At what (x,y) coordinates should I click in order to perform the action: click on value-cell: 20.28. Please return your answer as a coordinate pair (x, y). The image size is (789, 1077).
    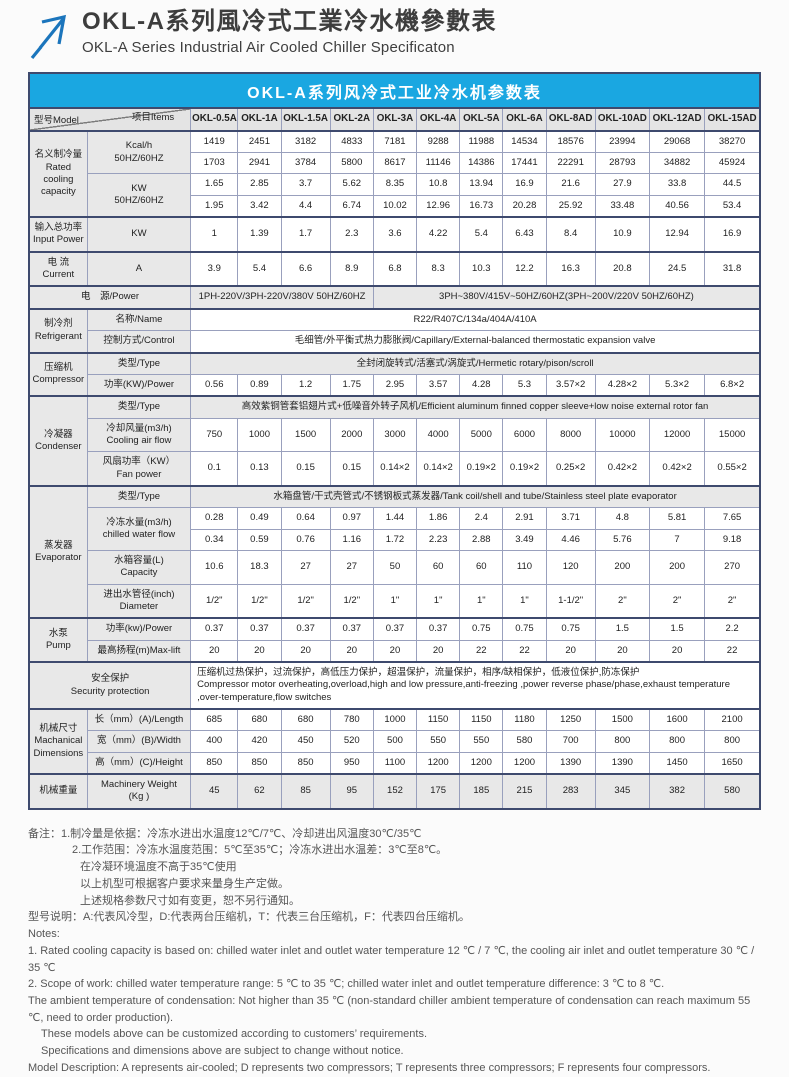
    Looking at the image, I should click on (524, 206).